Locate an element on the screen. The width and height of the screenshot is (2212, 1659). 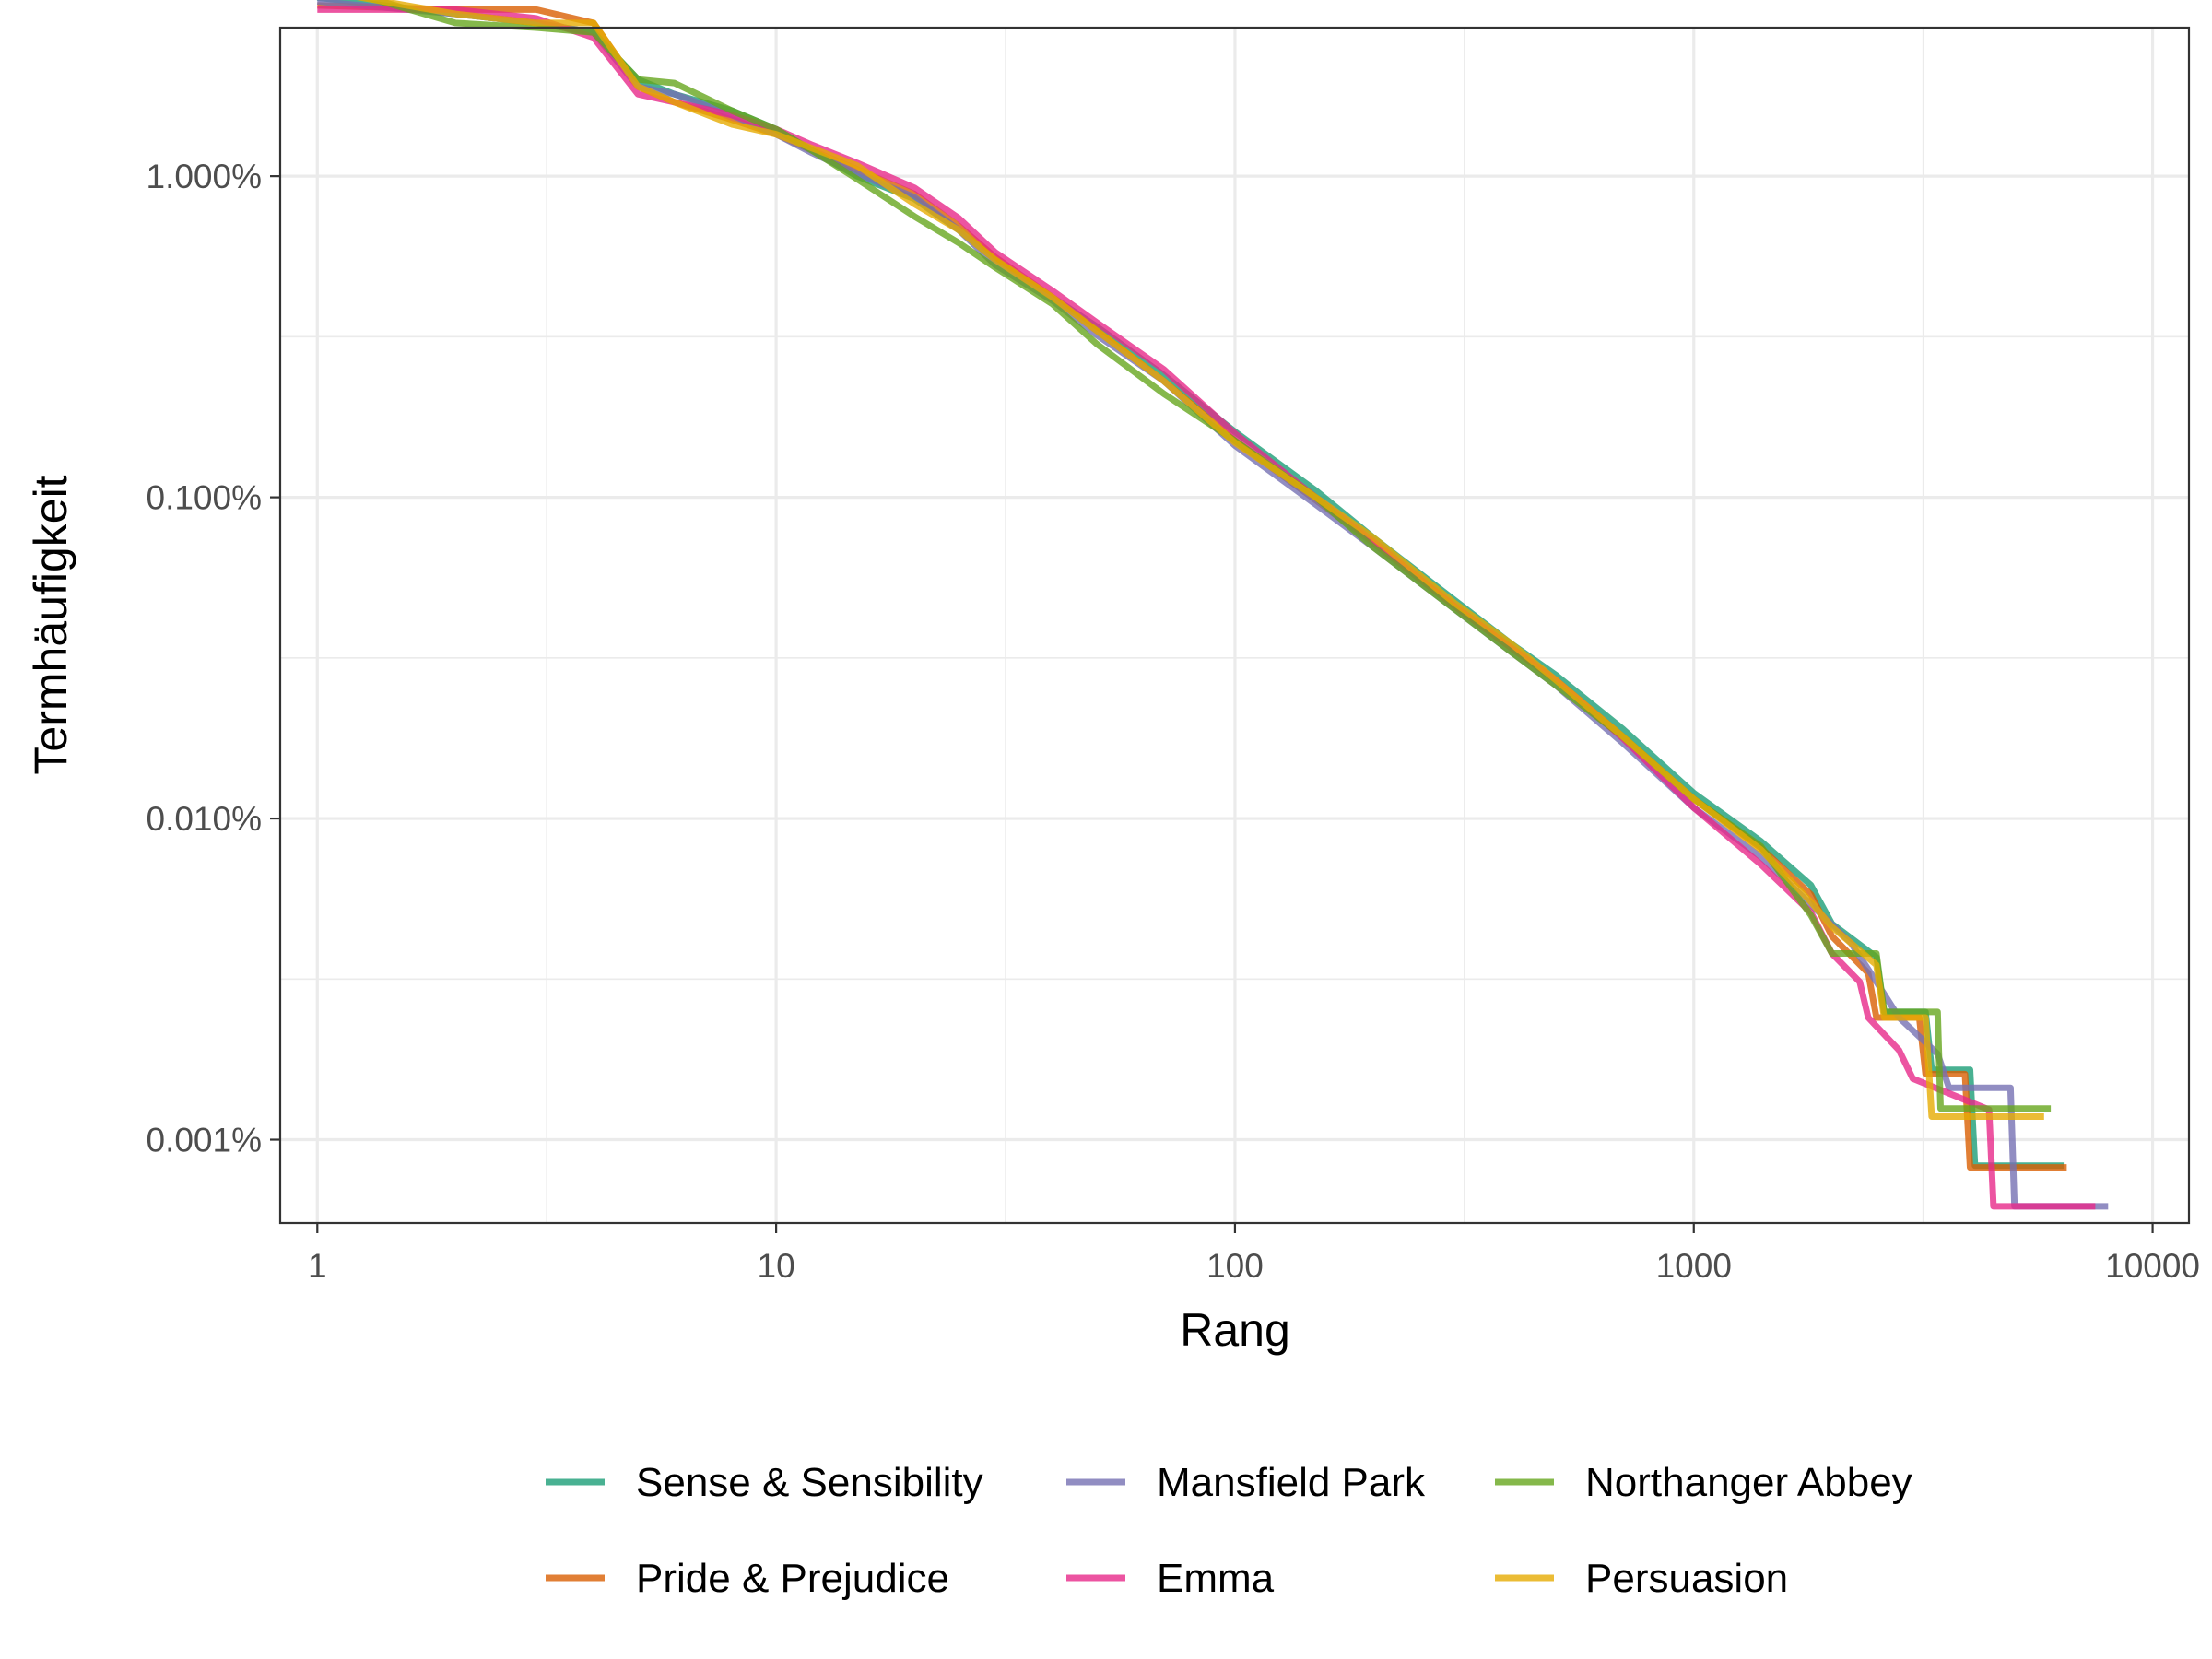
y-tick-label: 1.000% is located at coordinates (205, 176).